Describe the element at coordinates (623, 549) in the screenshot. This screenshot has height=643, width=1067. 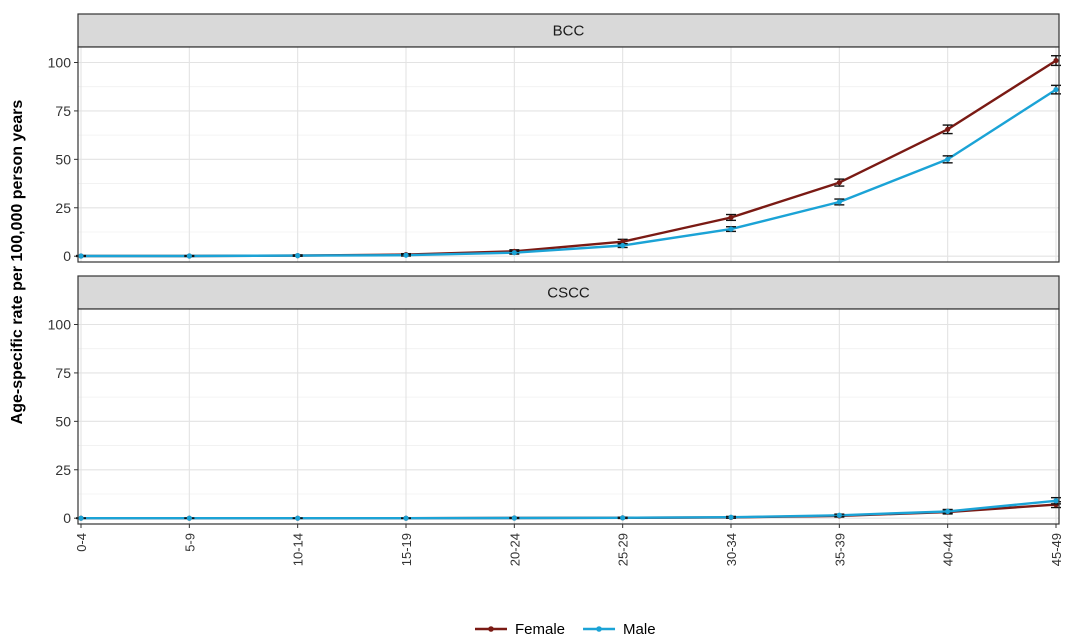
I see `x-tick-label: 25-29` at that location.